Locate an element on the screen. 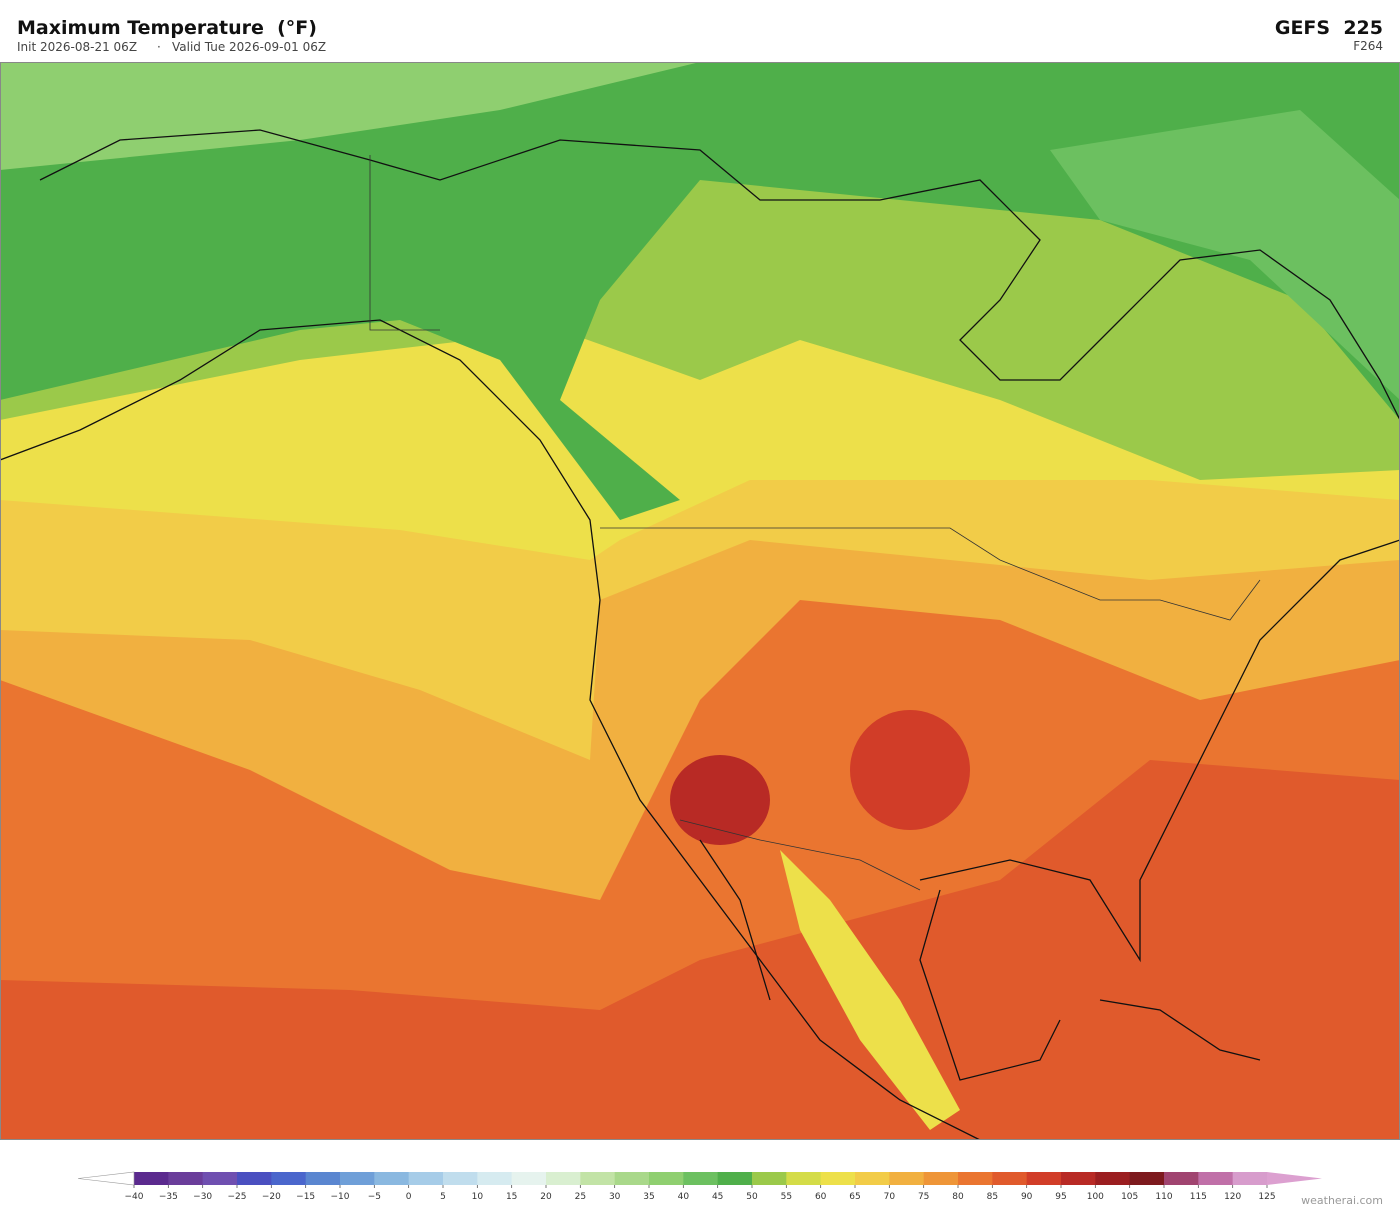  colorbar-tick-label: 100 is located at coordinates (1095, 1197).